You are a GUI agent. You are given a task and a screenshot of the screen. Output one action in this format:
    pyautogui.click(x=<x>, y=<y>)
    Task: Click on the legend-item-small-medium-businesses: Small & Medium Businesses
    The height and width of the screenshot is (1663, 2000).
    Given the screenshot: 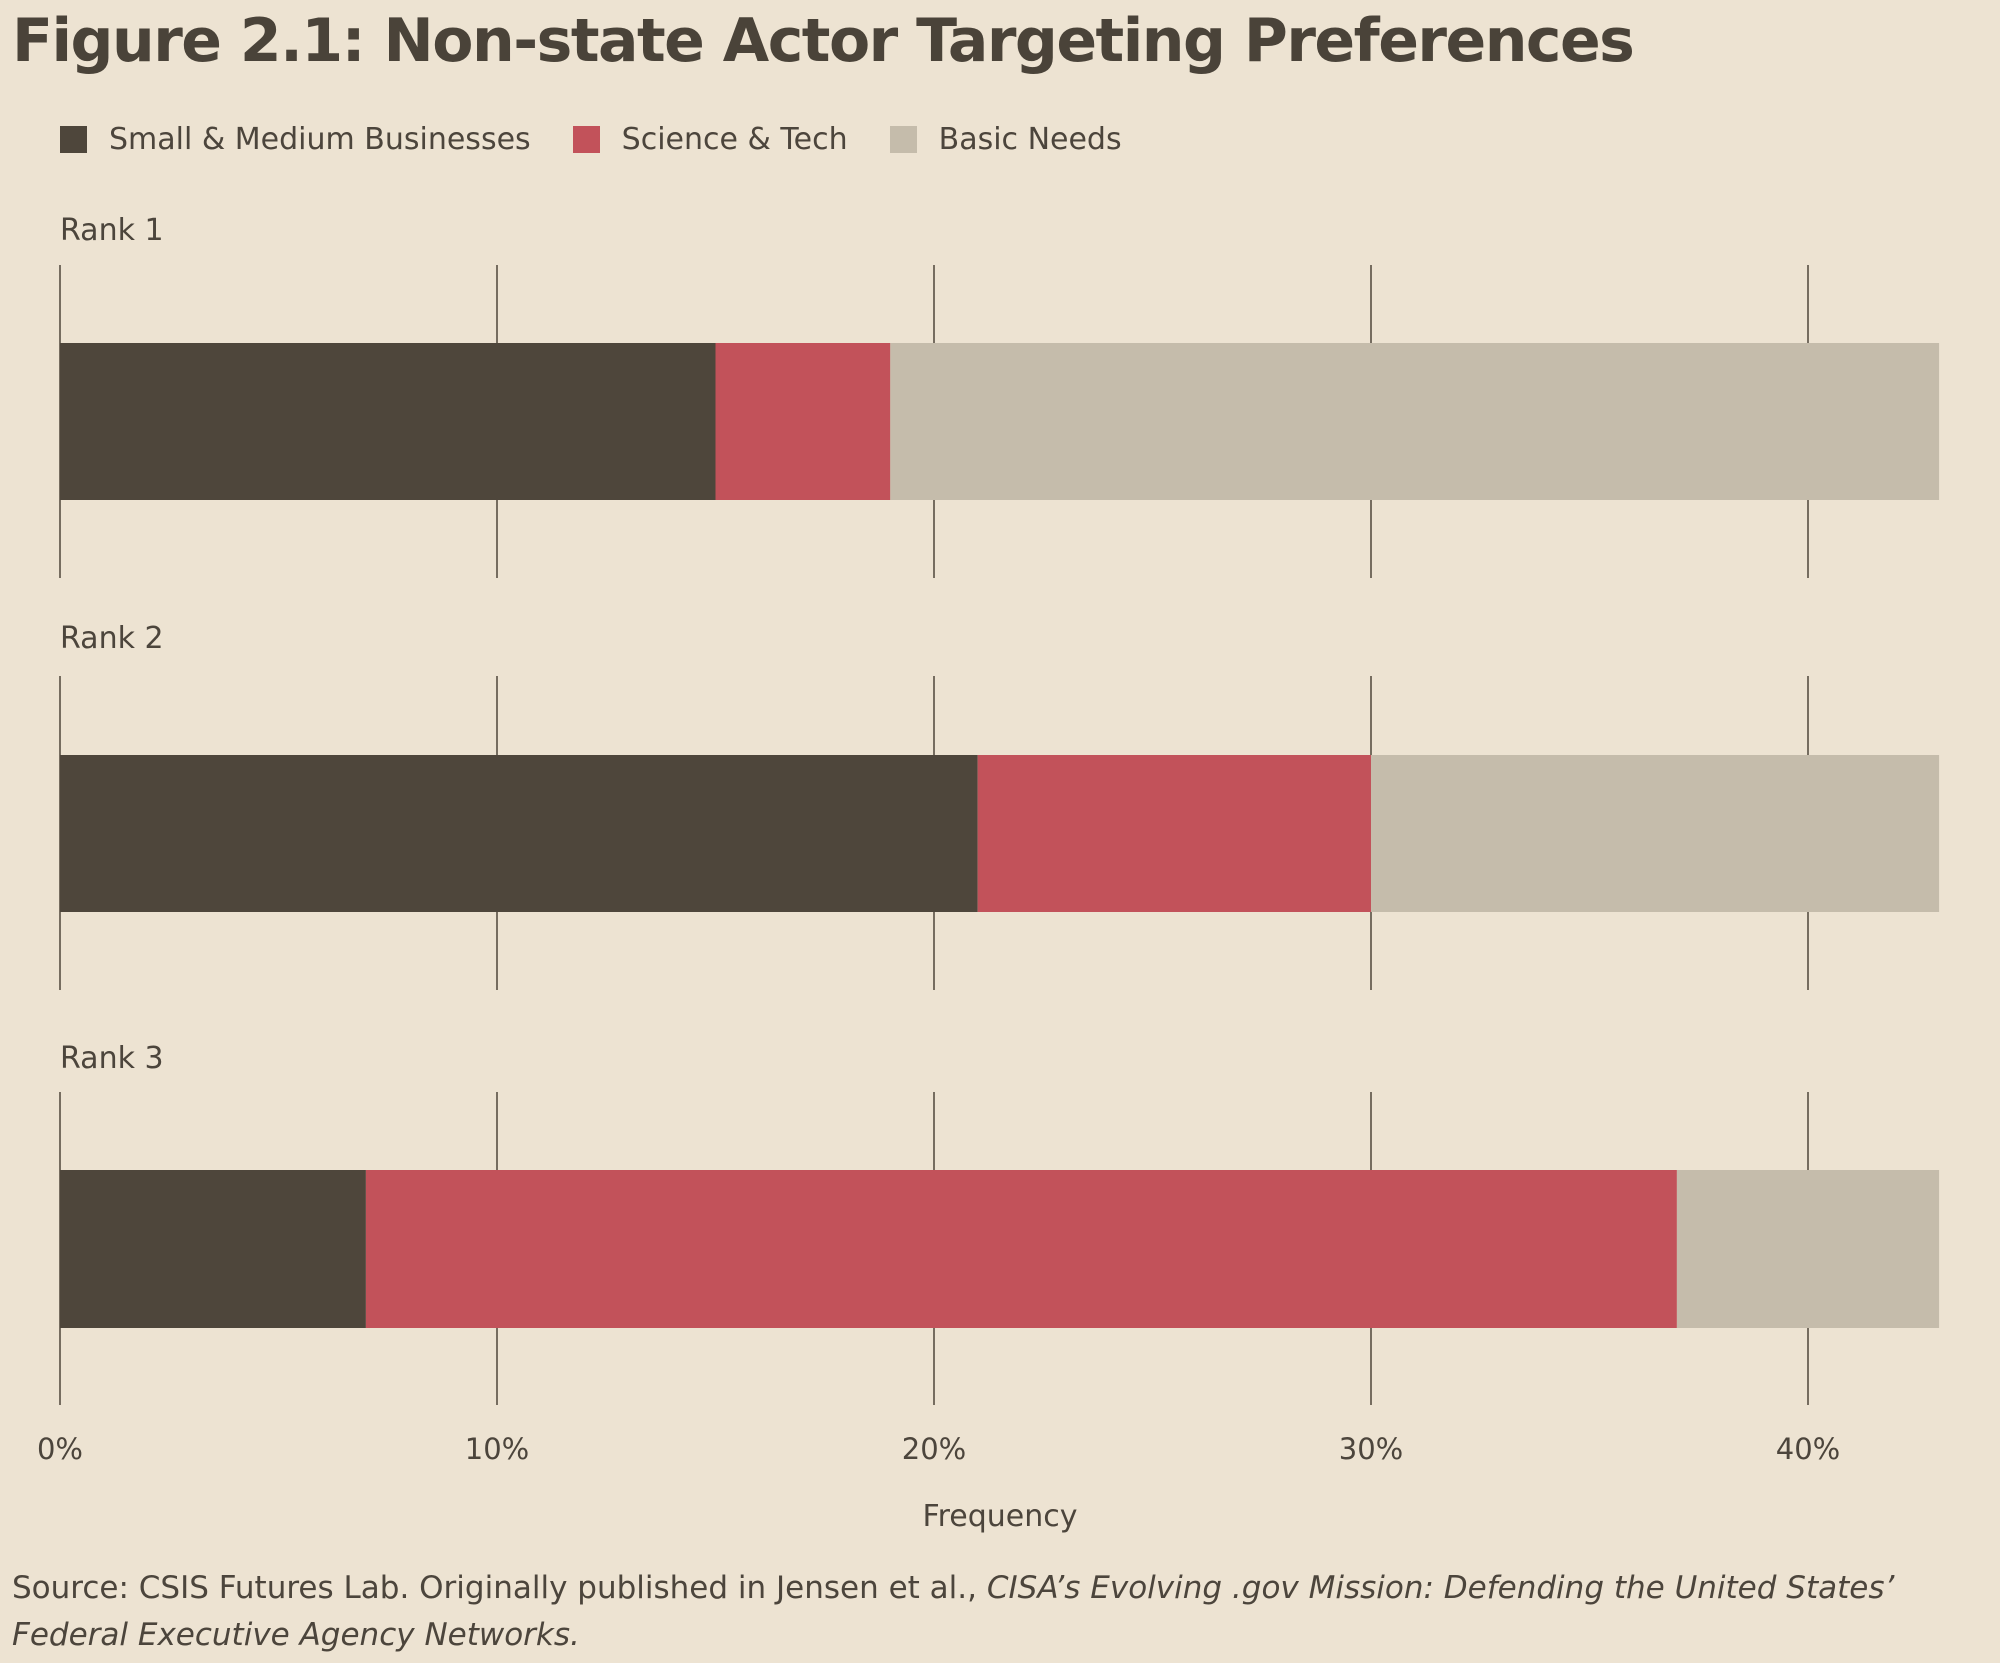 What is the action you would take?
    pyautogui.click(x=295, y=139)
    